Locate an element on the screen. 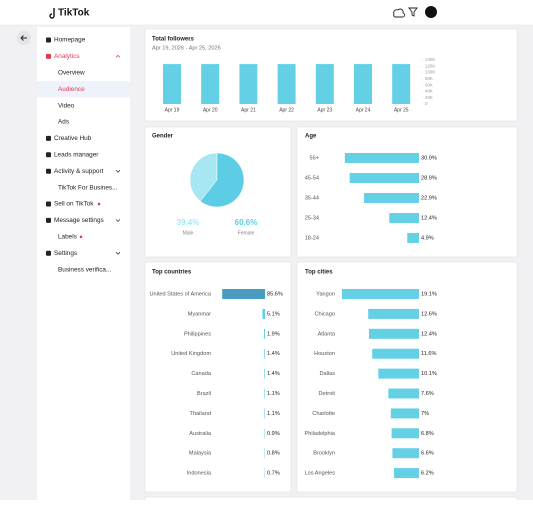  value-label: 0.8% is located at coordinates (273, 454).